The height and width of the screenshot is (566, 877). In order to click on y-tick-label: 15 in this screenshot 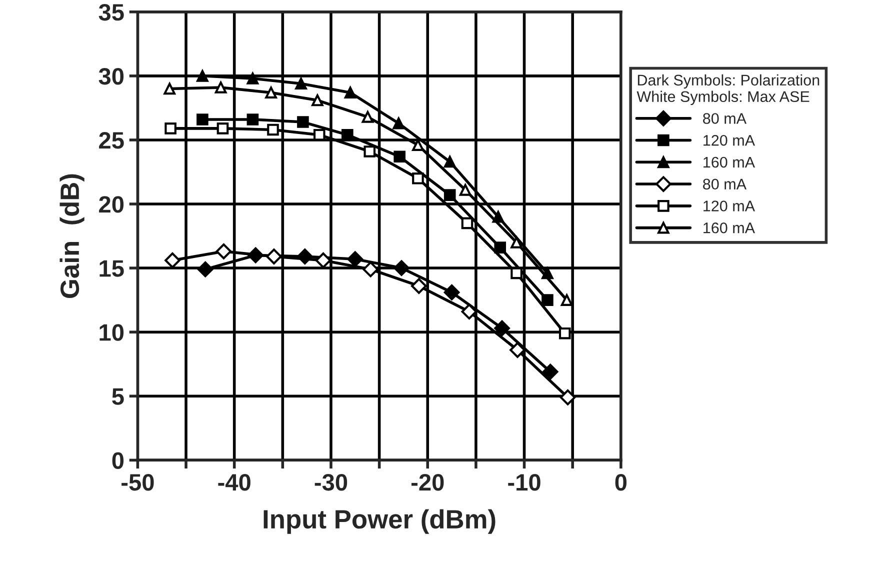, I will do `click(112, 268)`.